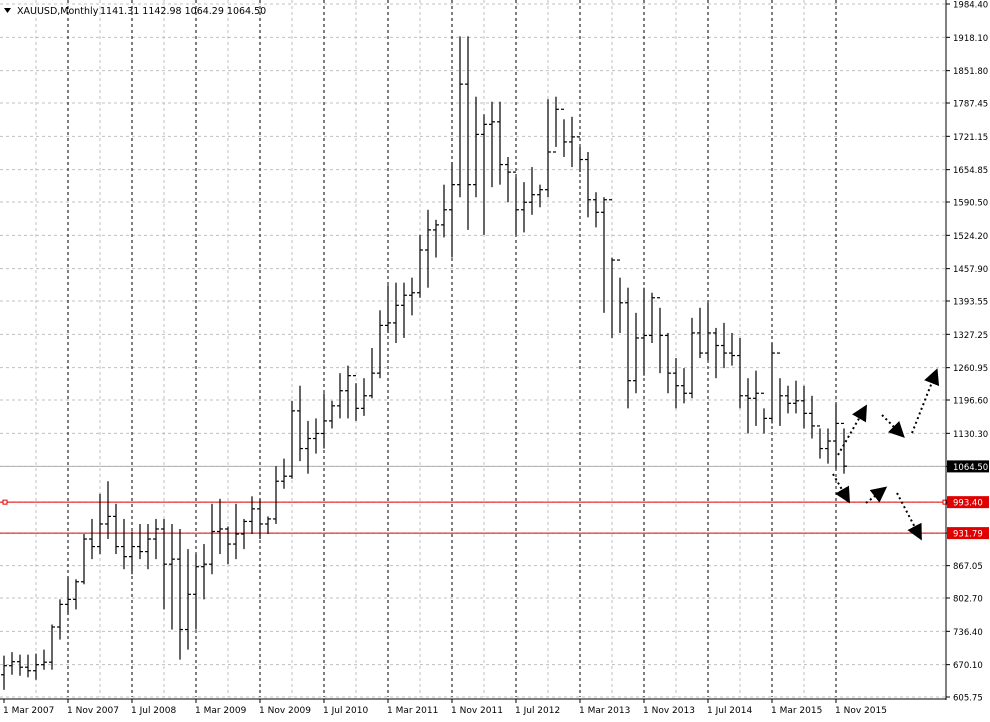 The width and height of the screenshot is (990, 722). I want to click on x-tick-label: 1 Mar 2011, so click(412, 711).